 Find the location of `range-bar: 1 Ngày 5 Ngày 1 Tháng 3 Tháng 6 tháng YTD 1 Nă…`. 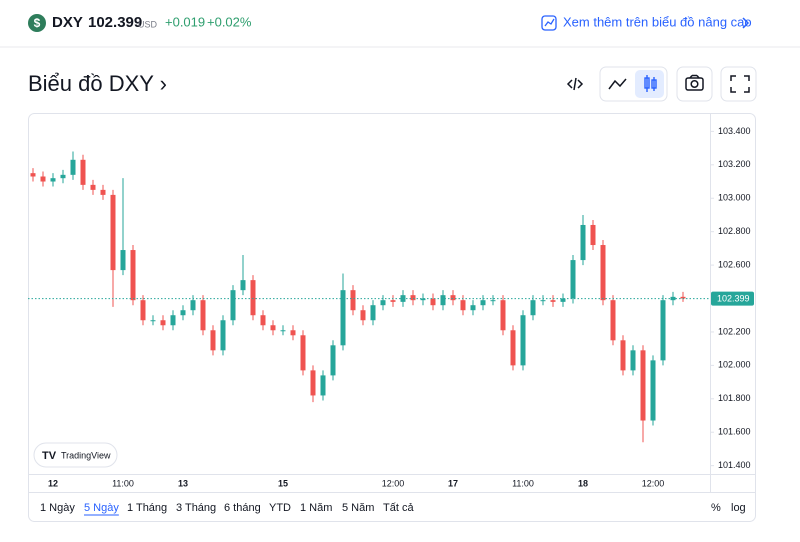

range-bar: 1 Ngày 5 Ngày 1 Tháng 3 Tháng 6 tháng YTD 1 Nă… is located at coordinates (393, 509).